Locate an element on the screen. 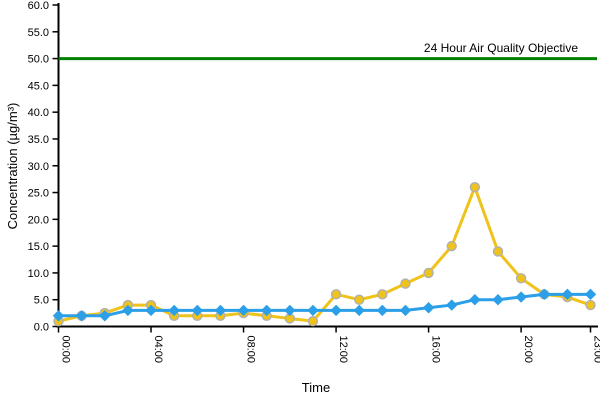  y-tick-label: 5.0 is located at coordinates (41, 301).